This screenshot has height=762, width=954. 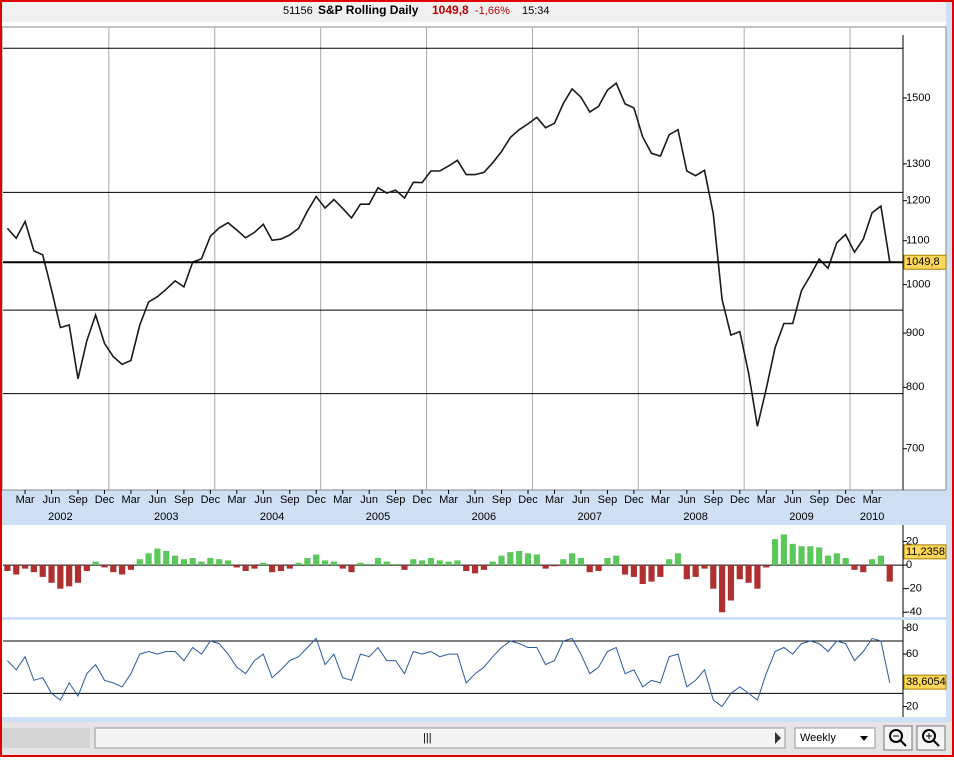 What do you see at coordinates (912, 628) in the screenshot?
I see `y-tick-label: 80` at bounding box center [912, 628].